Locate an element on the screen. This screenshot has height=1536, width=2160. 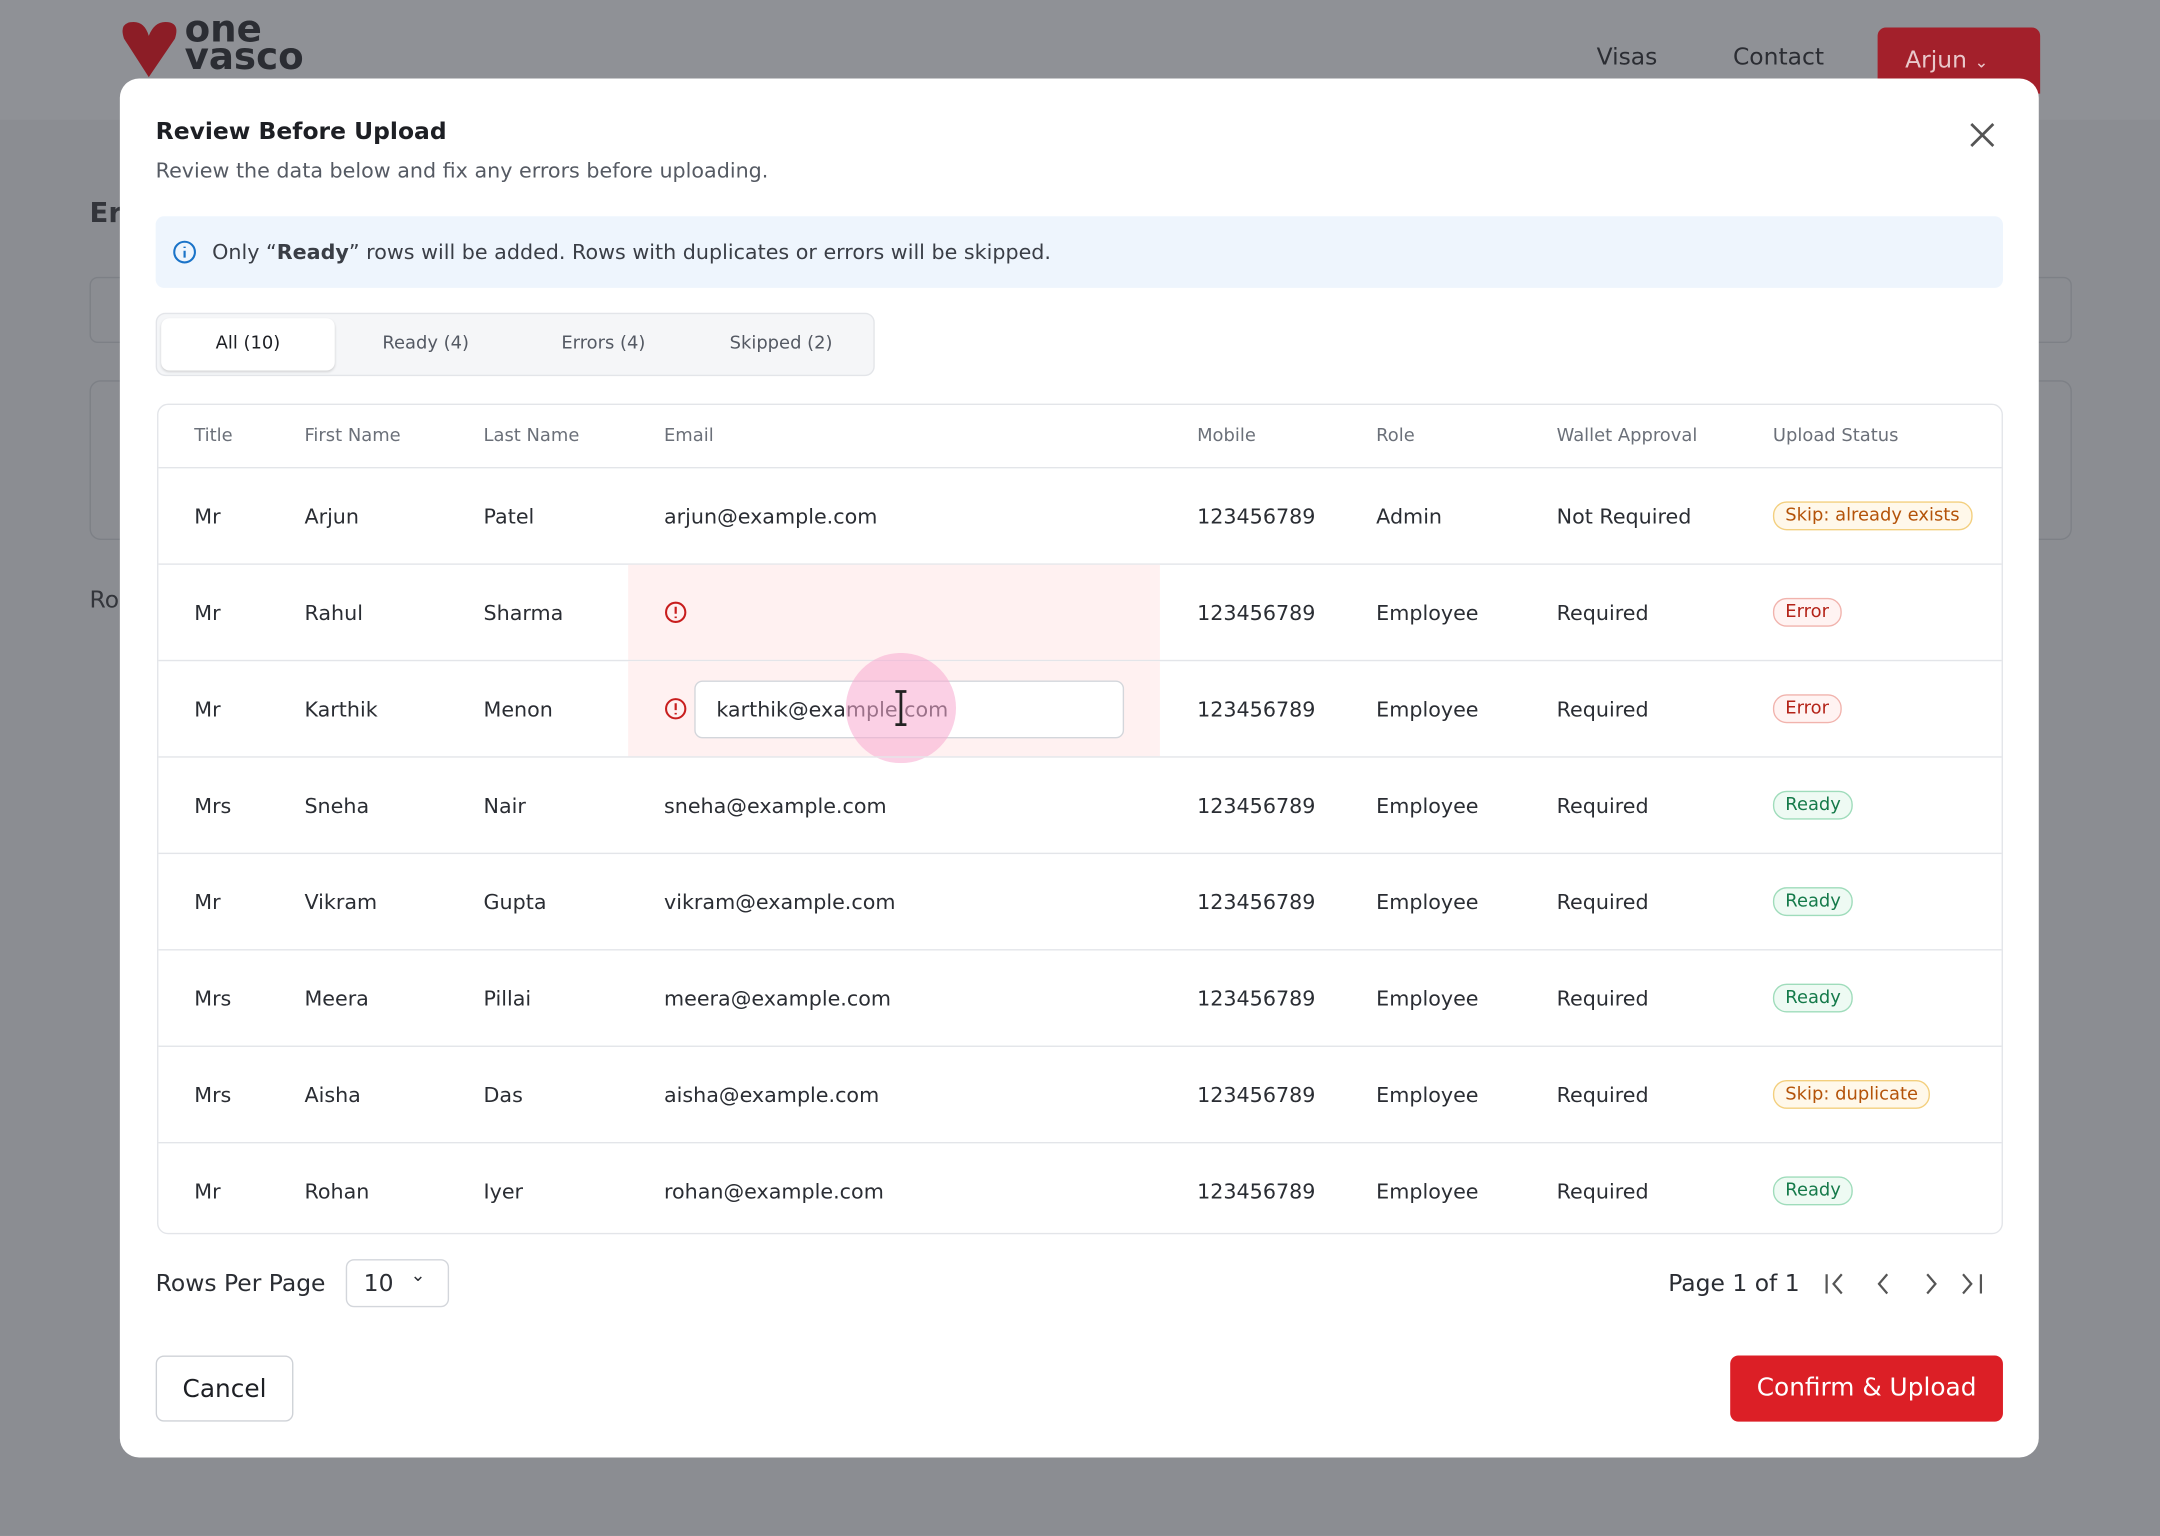
table-cell: arjun@example.com is located at coordinates (770, 516).